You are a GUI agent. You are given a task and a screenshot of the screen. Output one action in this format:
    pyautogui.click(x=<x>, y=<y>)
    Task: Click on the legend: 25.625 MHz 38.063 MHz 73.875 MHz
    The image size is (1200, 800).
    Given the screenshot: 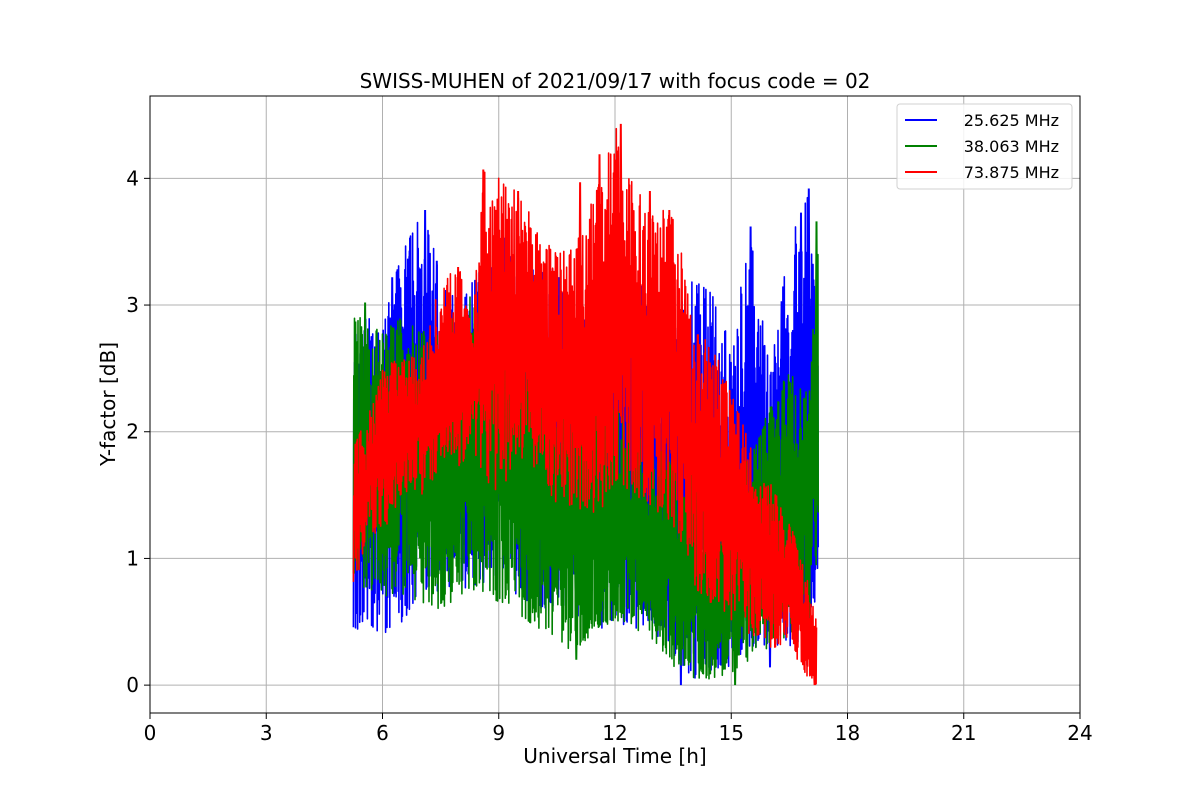 What is the action you would take?
    pyautogui.click(x=984, y=146)
    